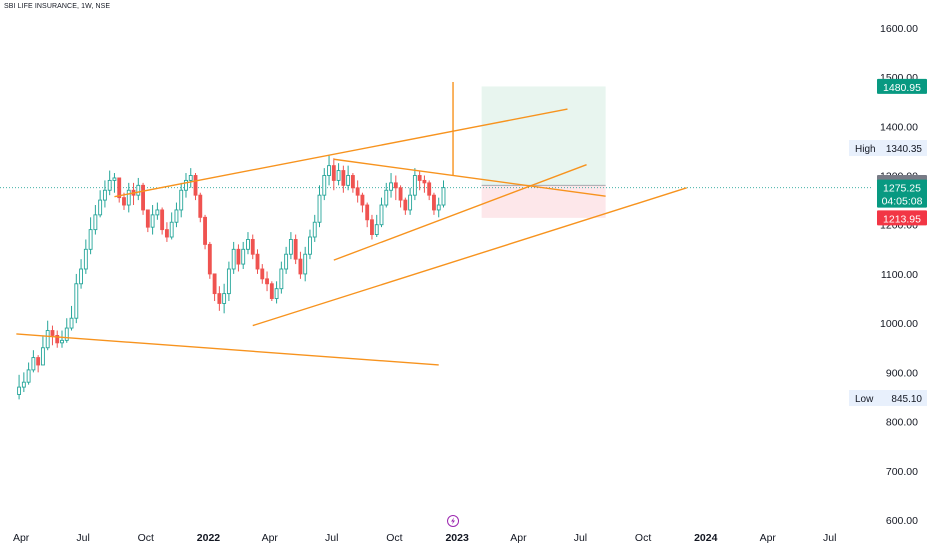  I want to click on x-tick-label: Oct, so click(146, 538).